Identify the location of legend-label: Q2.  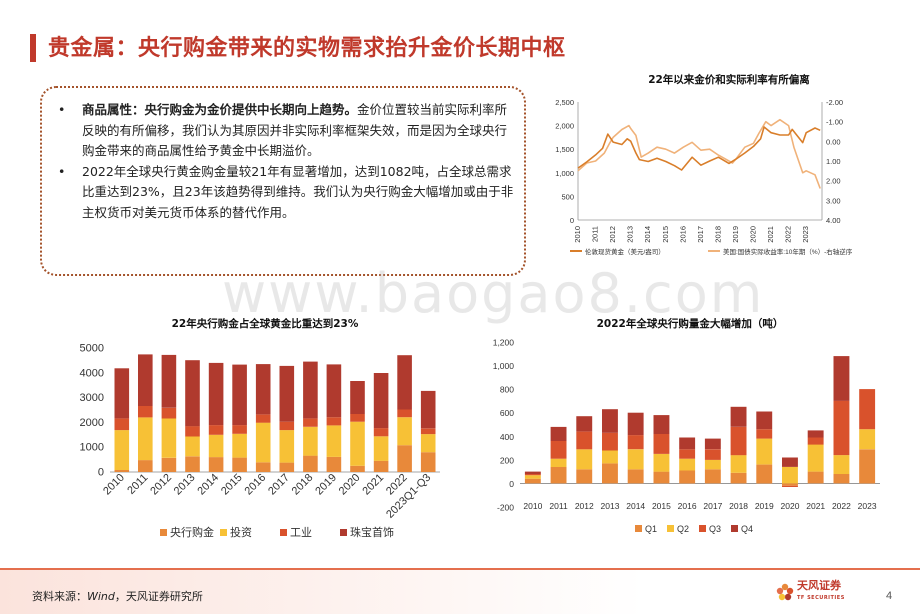
(683, 529).